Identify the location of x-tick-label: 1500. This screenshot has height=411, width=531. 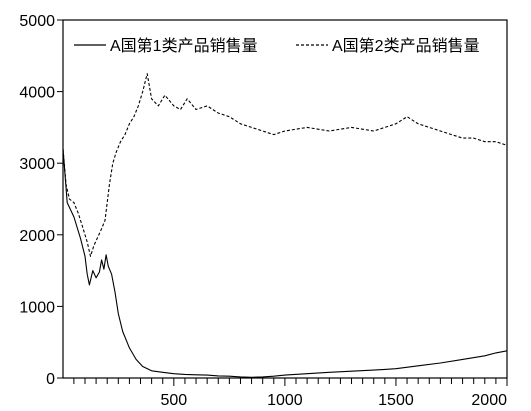
(396, 400).